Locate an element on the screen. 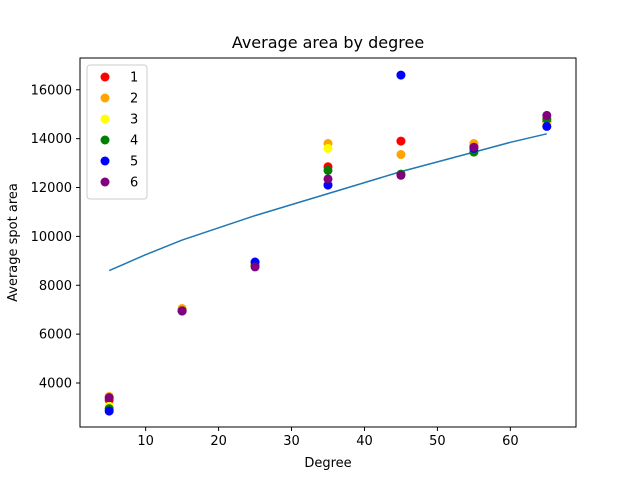 The width and height of the screenshot is (640, 480). x-tick-label: 20 is located at coordinates (218, 441).